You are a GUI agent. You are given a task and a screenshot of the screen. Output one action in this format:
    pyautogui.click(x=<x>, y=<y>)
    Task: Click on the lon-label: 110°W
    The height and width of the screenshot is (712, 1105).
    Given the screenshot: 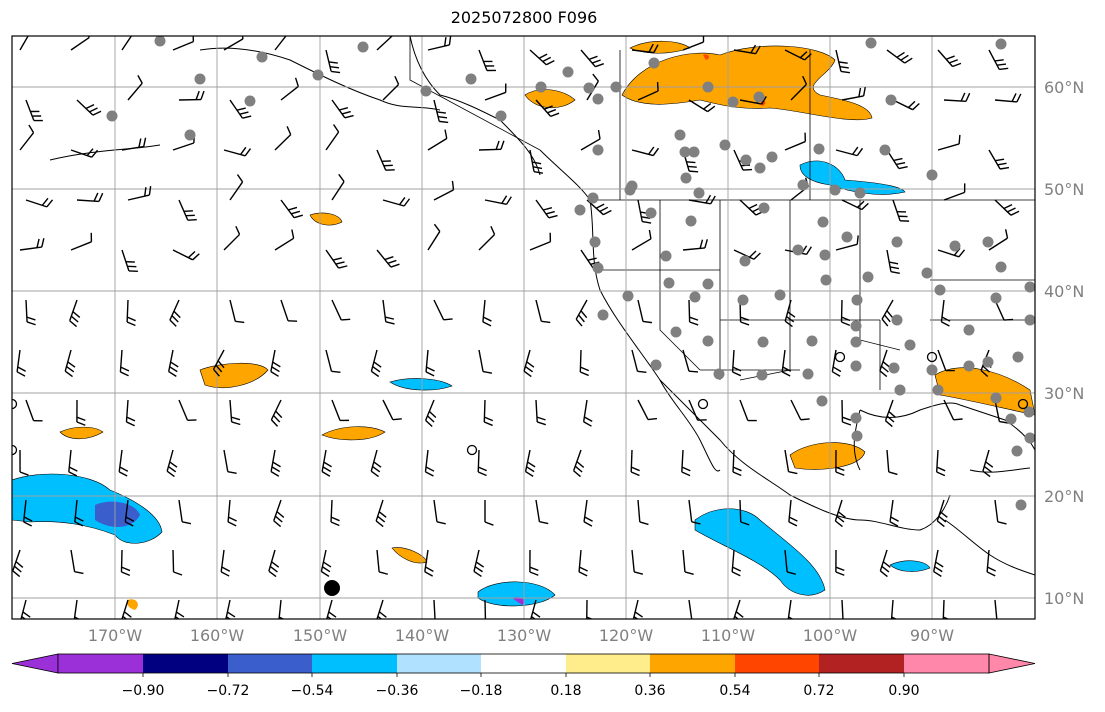 What is the action you would take?
    pyautogui.click(x=728, y=635)
    